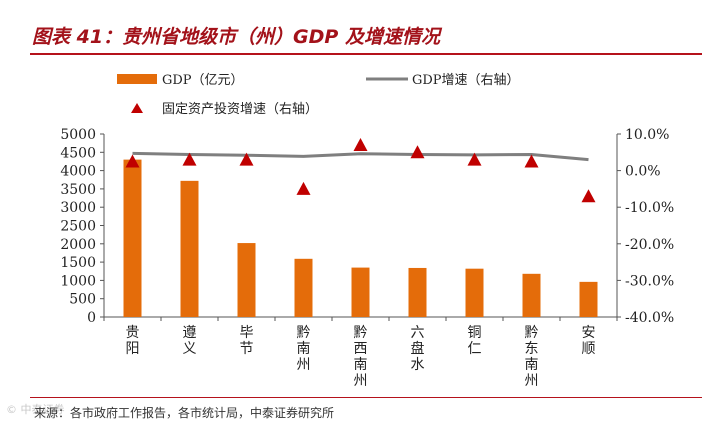 This screenshot has height=424, width=728. What do you see at coordinates (137, 79) in the screenshot?
I see `legend-swatch-gdp` at bounding box center [137, 79].